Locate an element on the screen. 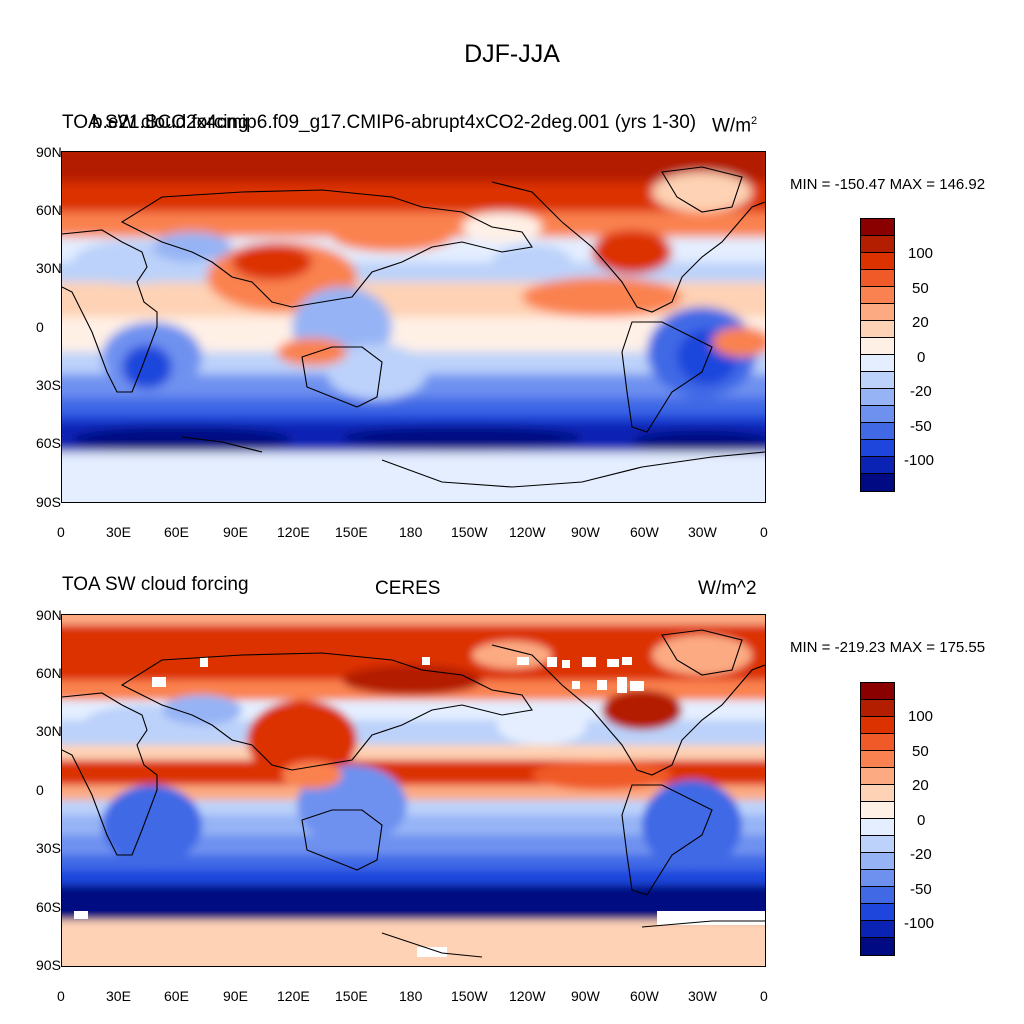 The image size is (1024, 1024). panel1-lon-label: 120E is located at coordinates (293, 532).